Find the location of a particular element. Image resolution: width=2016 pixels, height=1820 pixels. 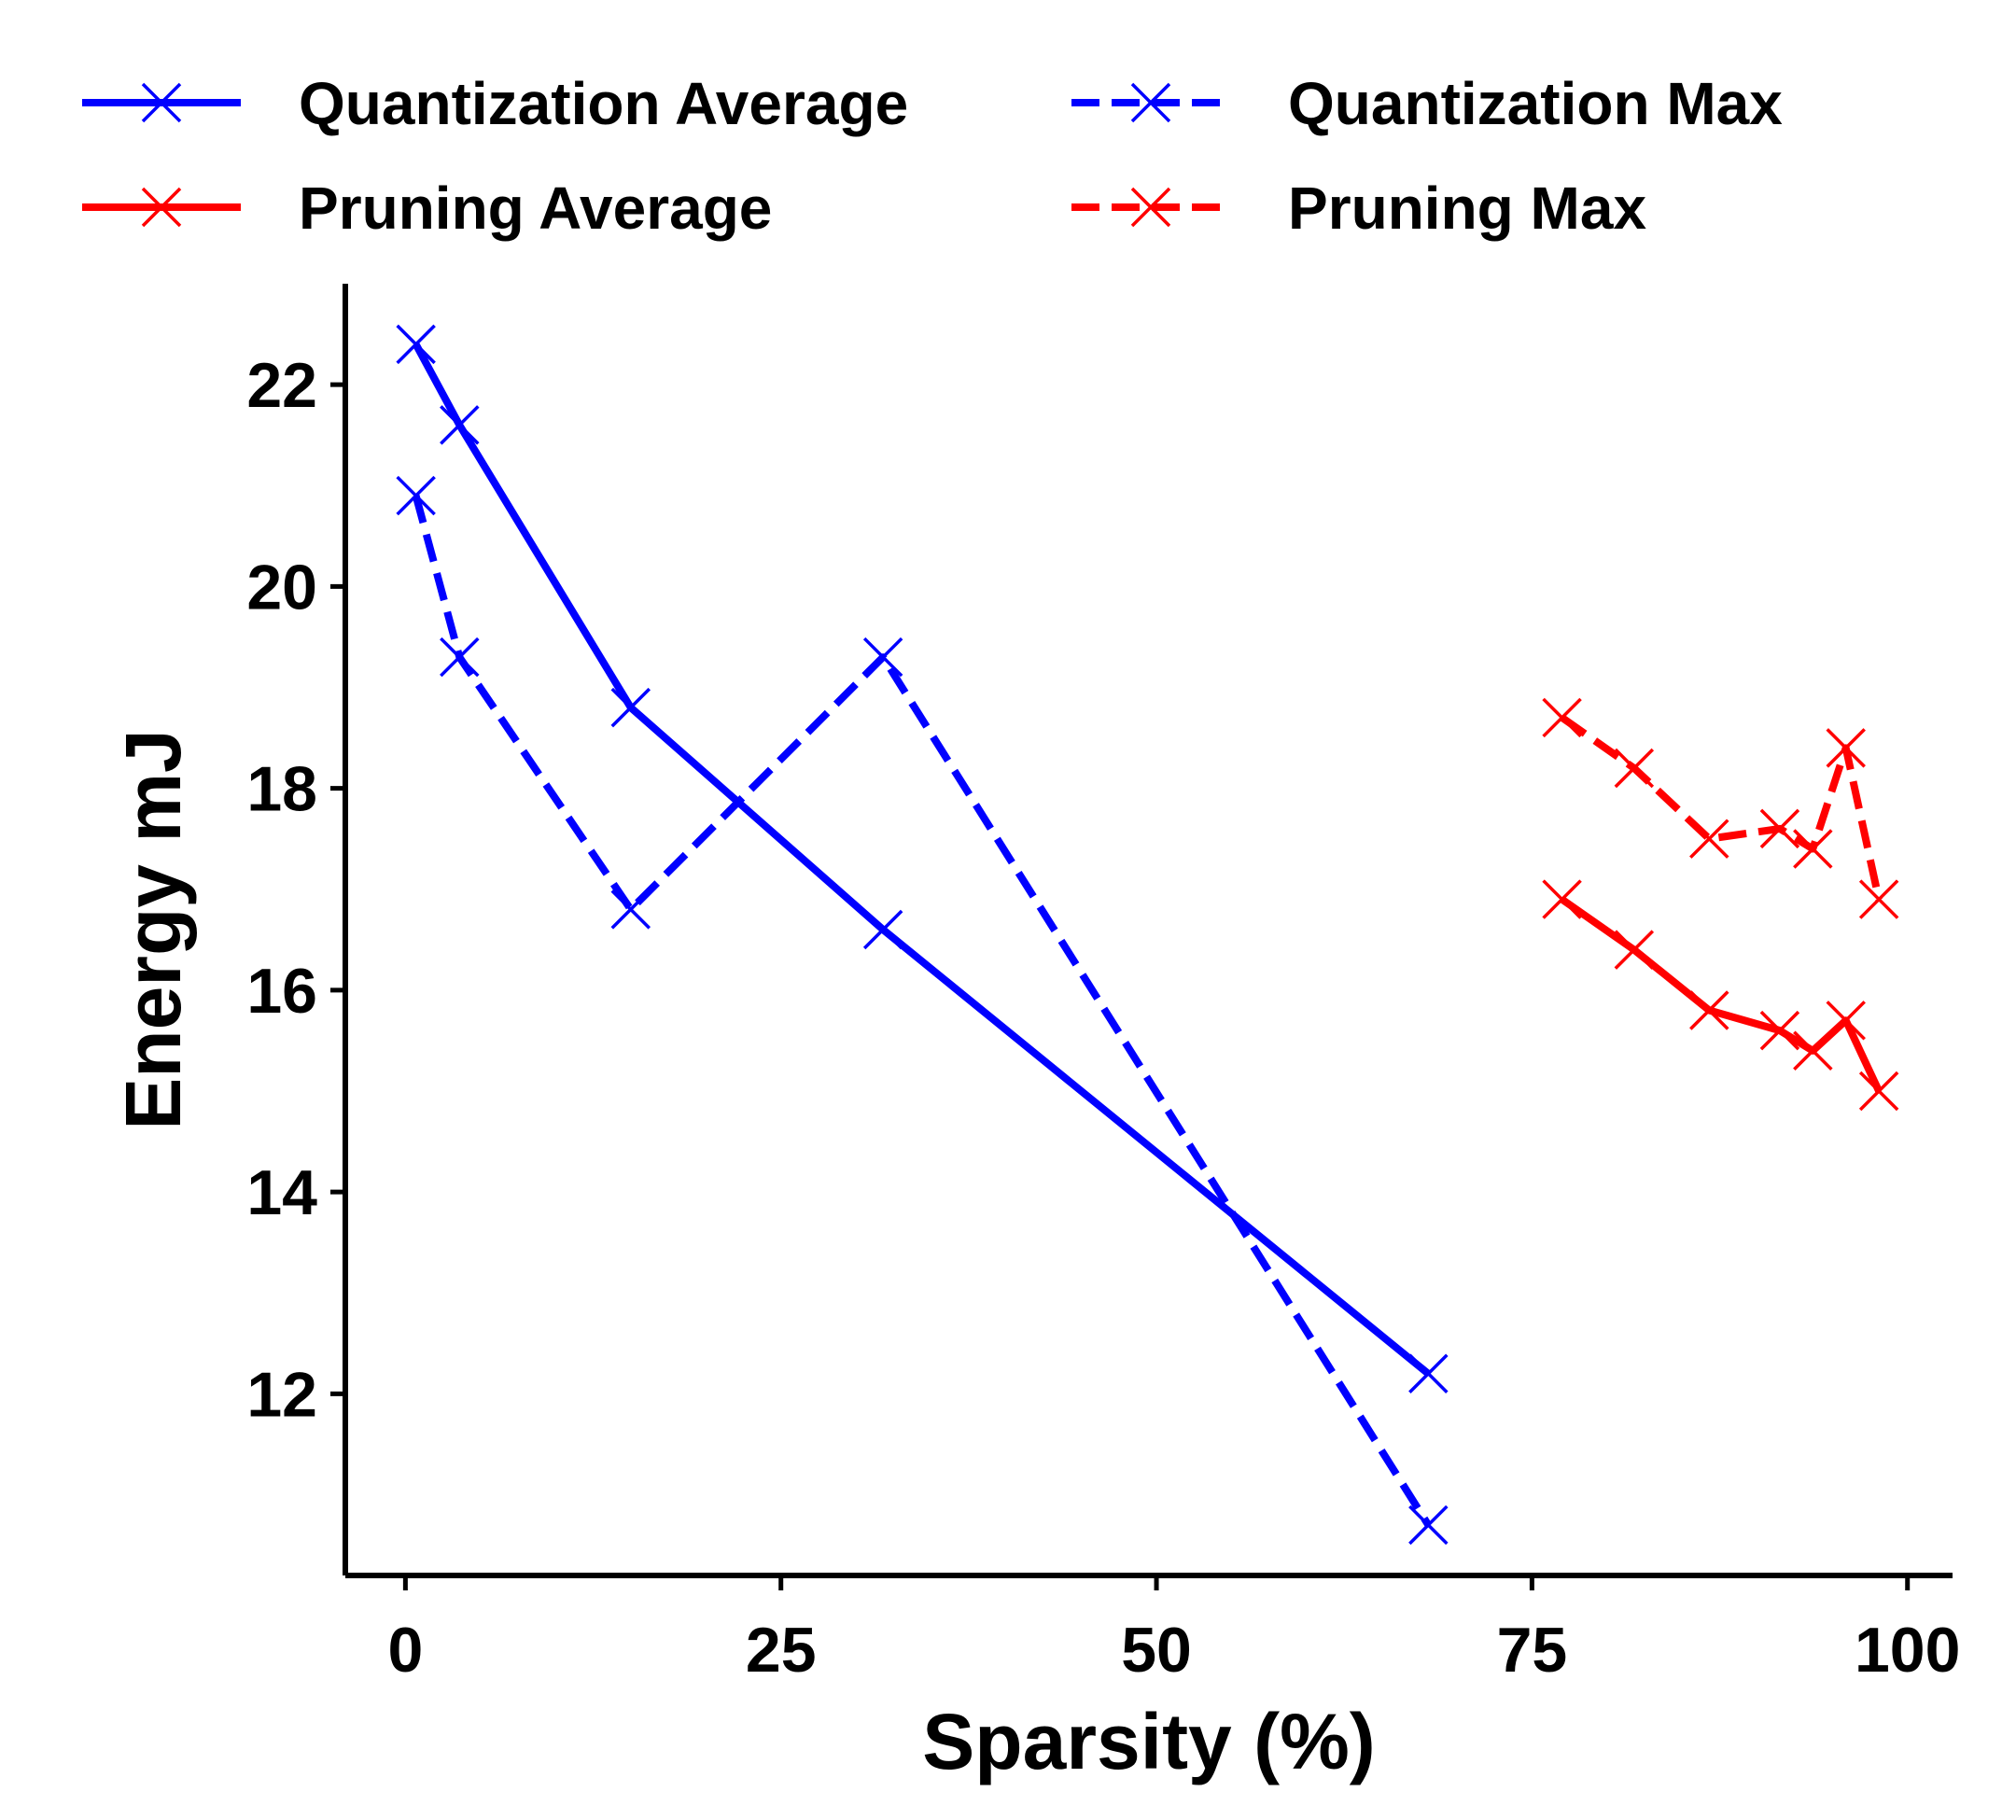

legend-item-pruning-average: Pruning Average is located at coordinates (427, 208).